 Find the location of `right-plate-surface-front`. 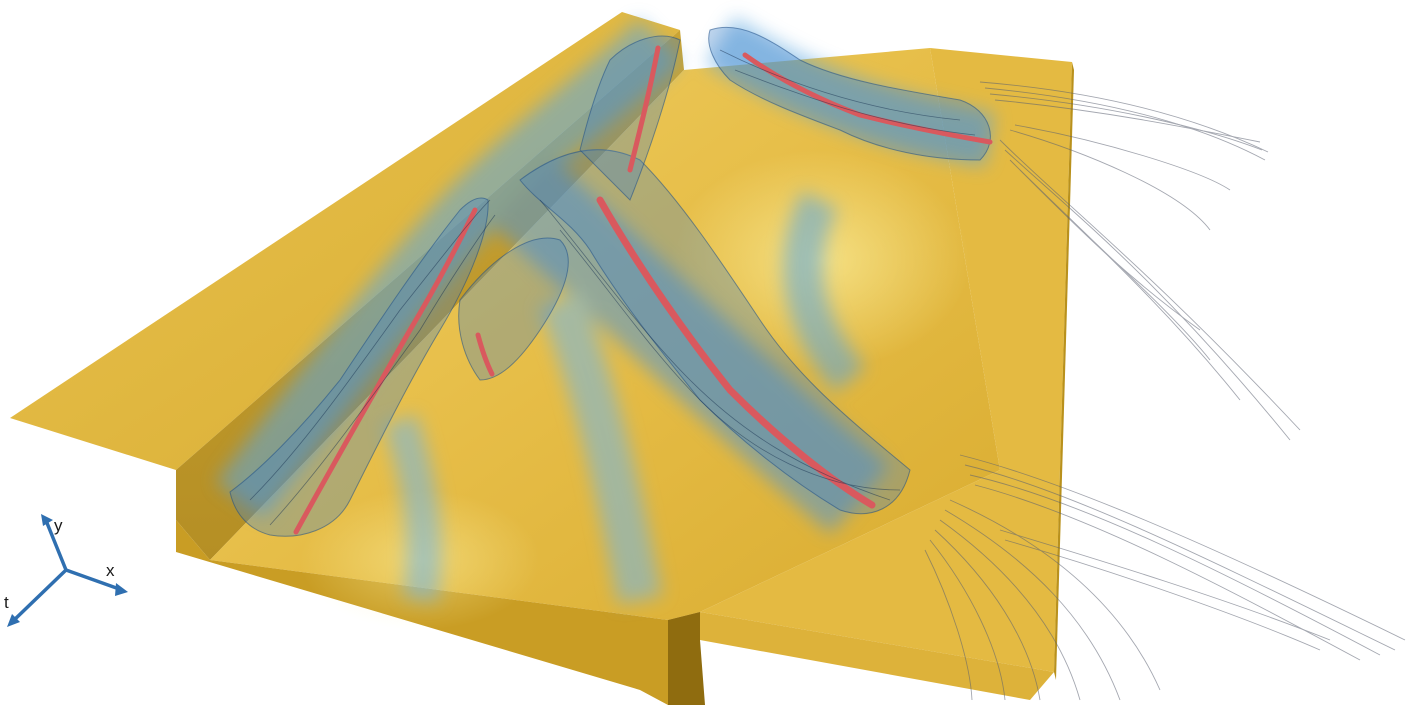

right-plate-surface-front is located at coordinates (861, 656).